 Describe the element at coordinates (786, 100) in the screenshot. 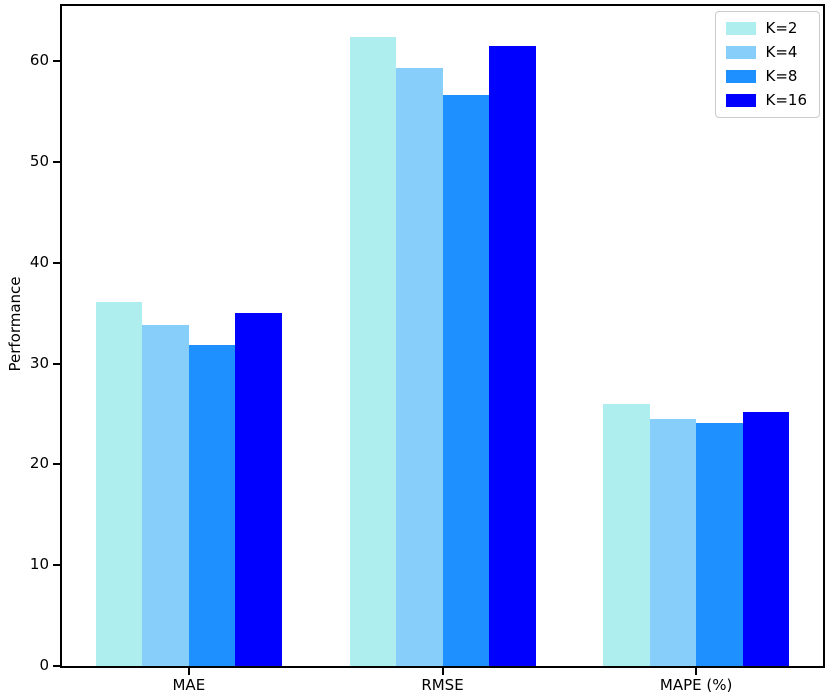

I see `legend-label: K=16` at that location.